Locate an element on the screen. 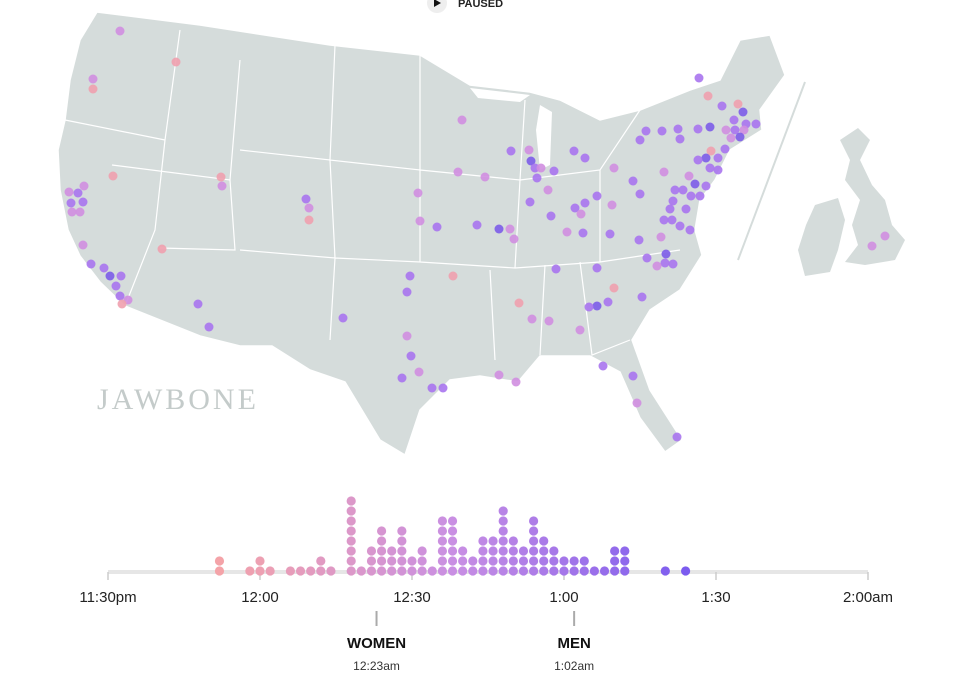  x-tick-label: 12:30 is located at coordinates (412, 597).